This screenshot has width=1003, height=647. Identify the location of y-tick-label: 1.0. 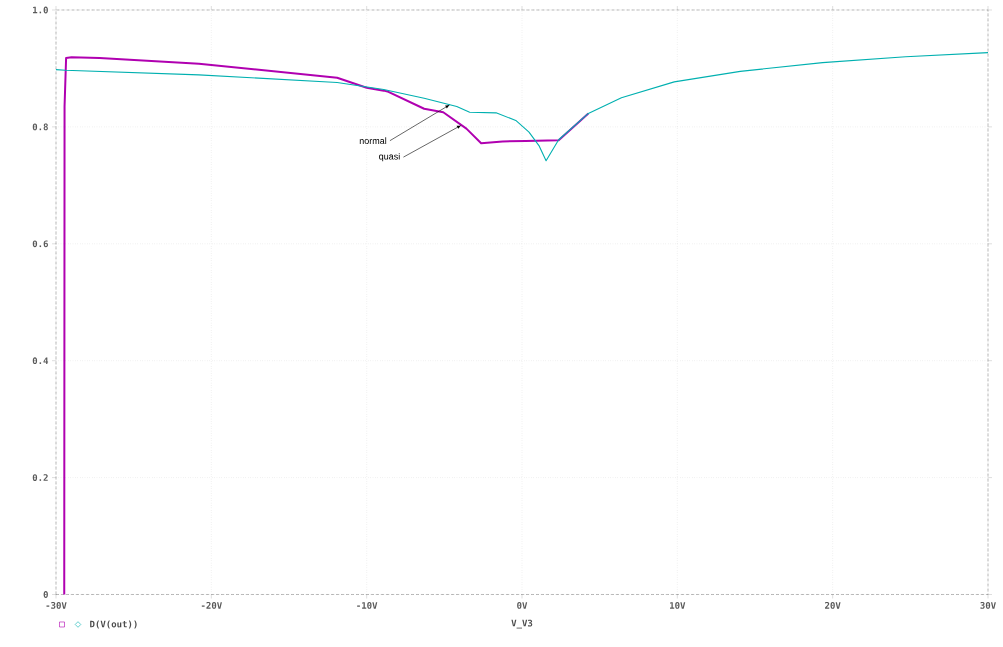
(40, 10).